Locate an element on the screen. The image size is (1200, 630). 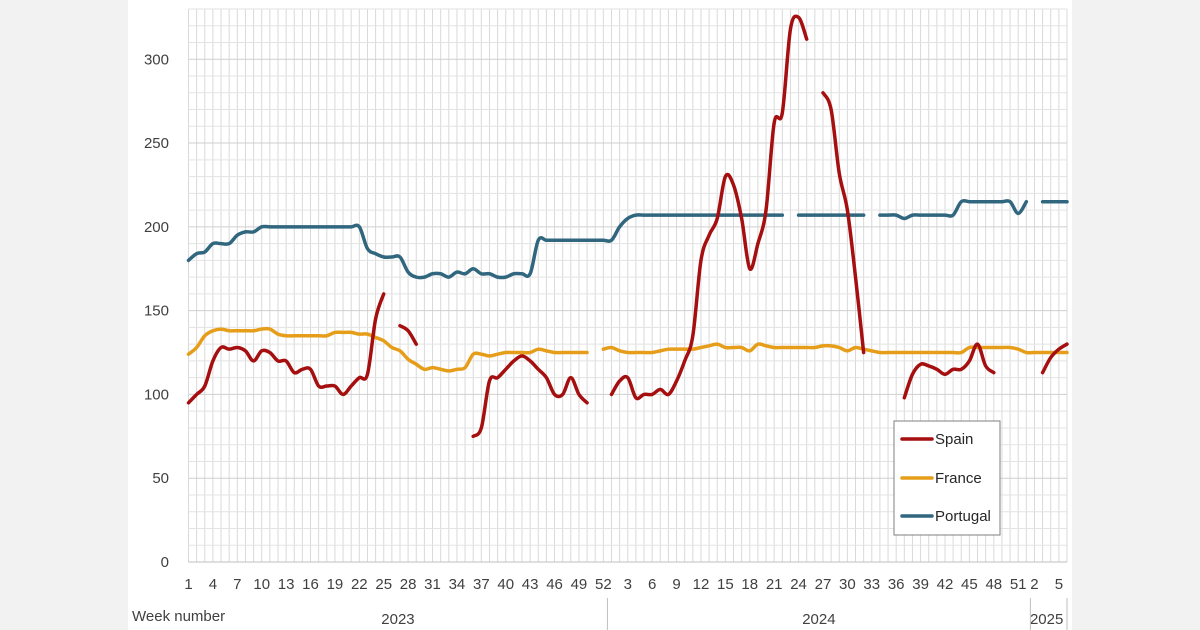
x-tick-label: 6 is located at coordinates (652, 584).